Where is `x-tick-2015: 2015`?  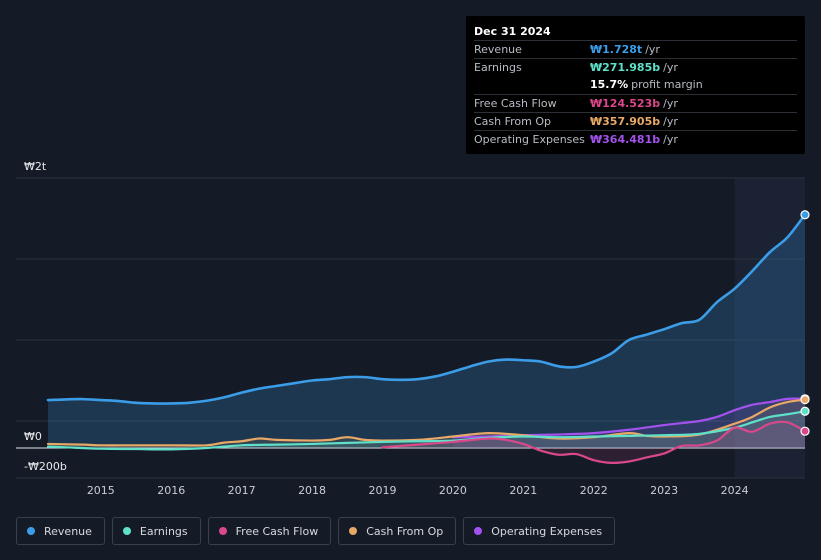
x-tick-2015: 2015 is located at coordinates (101, 490).